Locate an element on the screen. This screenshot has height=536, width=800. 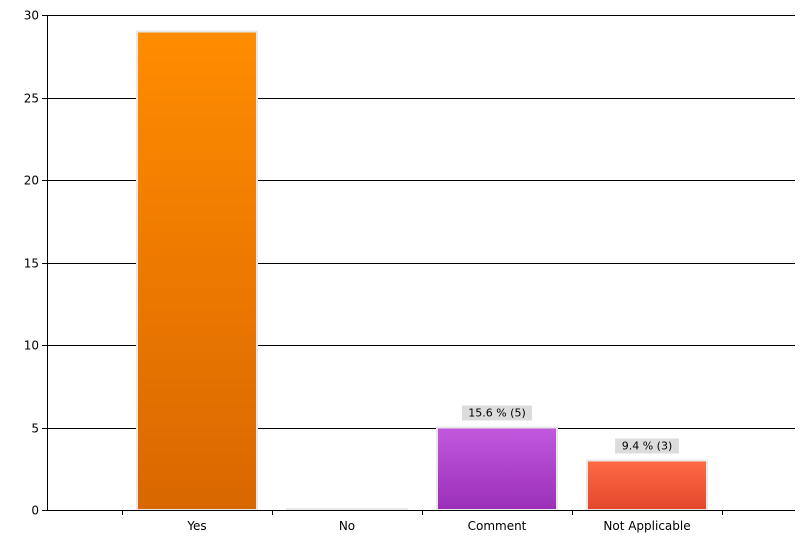
x-tick-label: No is located at coordinates (347, 526).